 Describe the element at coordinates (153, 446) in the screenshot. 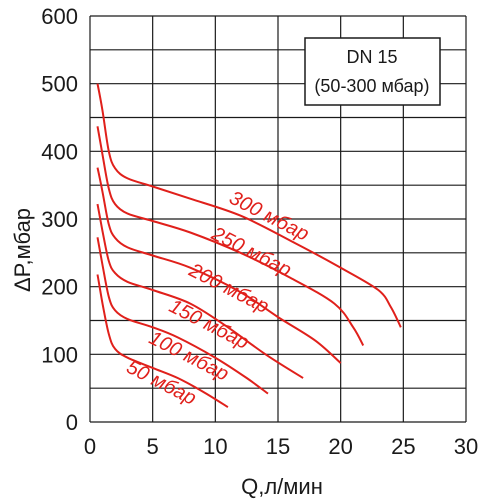

I see `x-tick-label: 5` at that location.